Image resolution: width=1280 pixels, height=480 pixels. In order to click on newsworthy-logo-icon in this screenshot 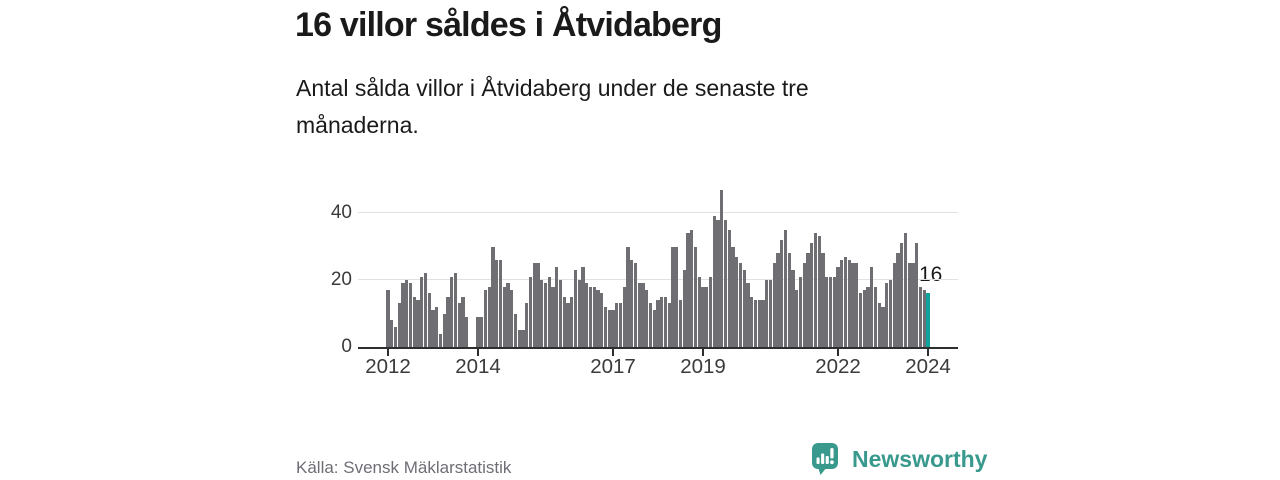, I will do `click(825, 459)`.